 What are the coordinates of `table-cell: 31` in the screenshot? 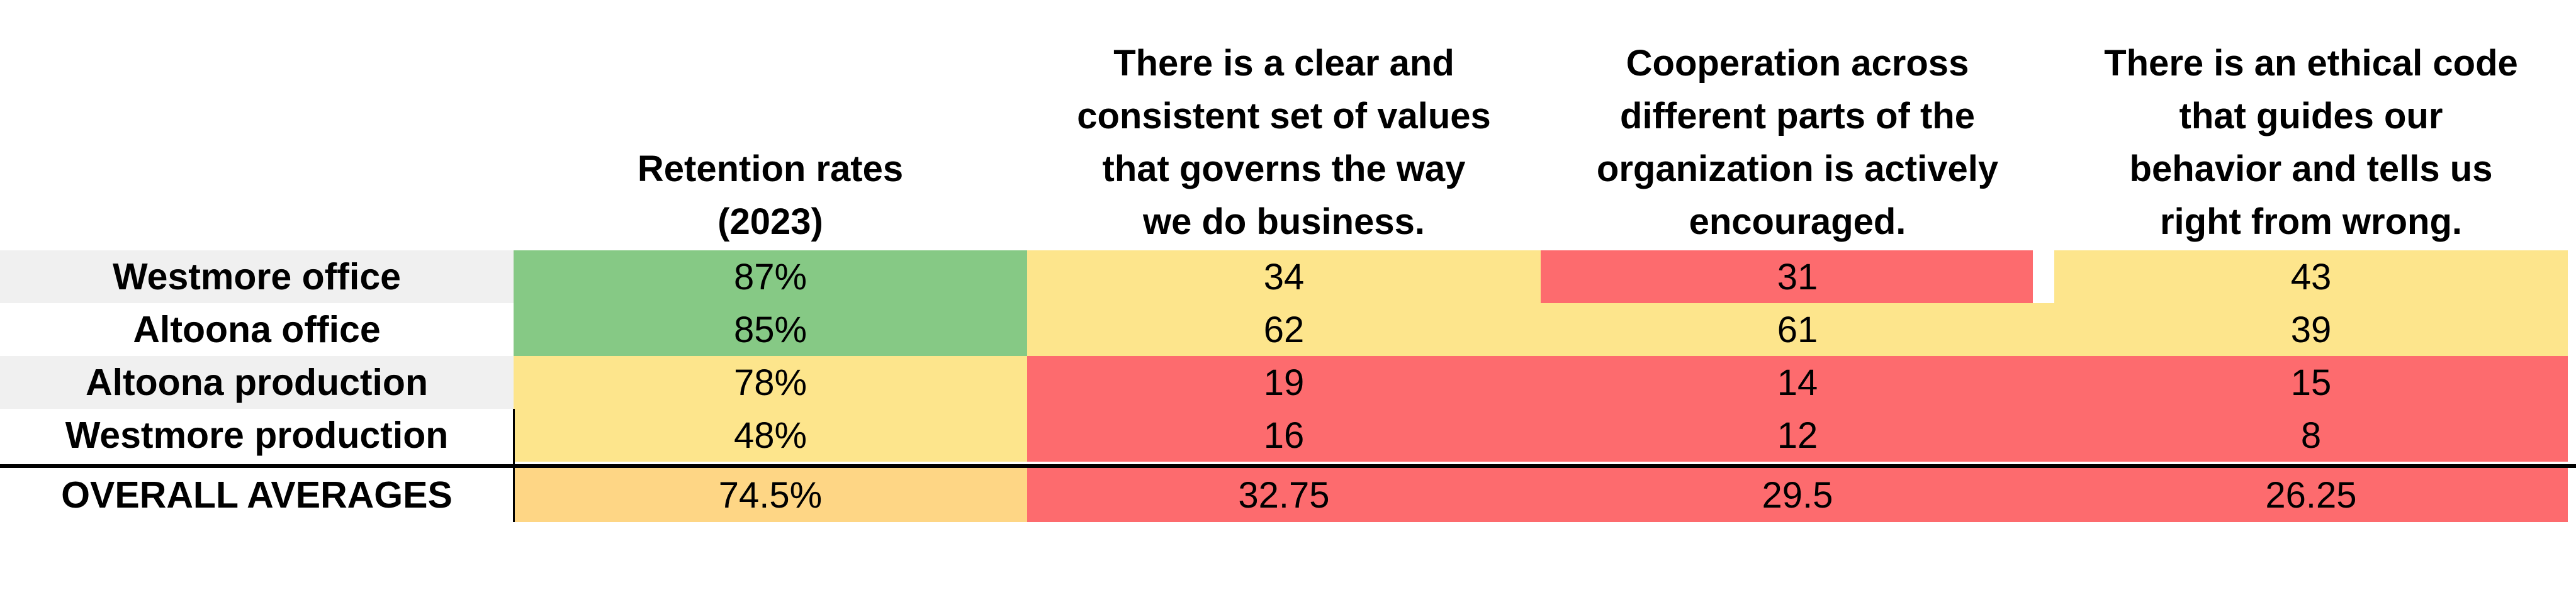 It's located at (1797, 276).